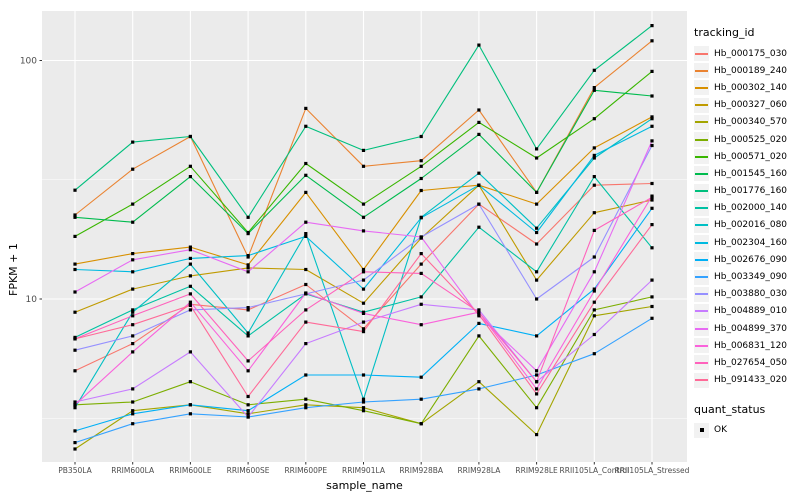 This screenshot has width=800, height=500. What do you see at coordinates (751, 345) in the screenshot?
I see `legend-entry-label: Hb_006831_120` at bounding box center [751, 345].